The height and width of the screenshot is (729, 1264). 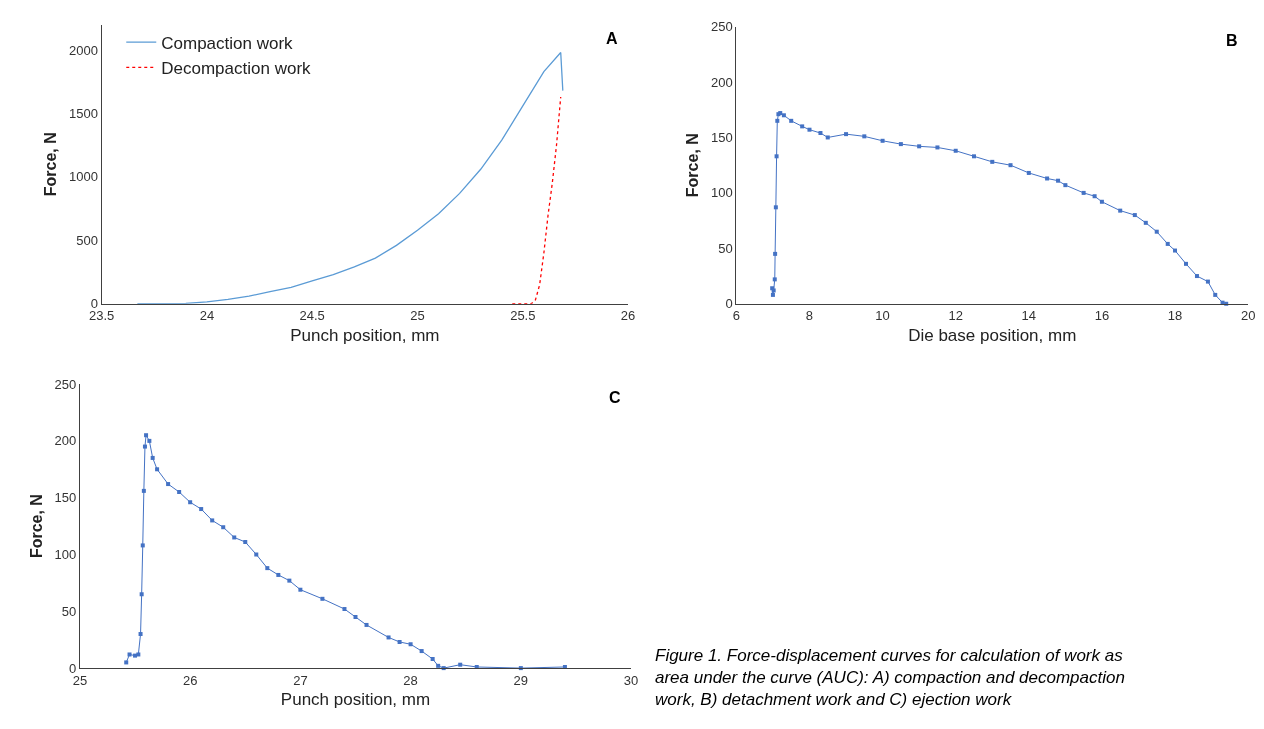 I want to click on x-tick-label: 24, so click(x=207, y=316).